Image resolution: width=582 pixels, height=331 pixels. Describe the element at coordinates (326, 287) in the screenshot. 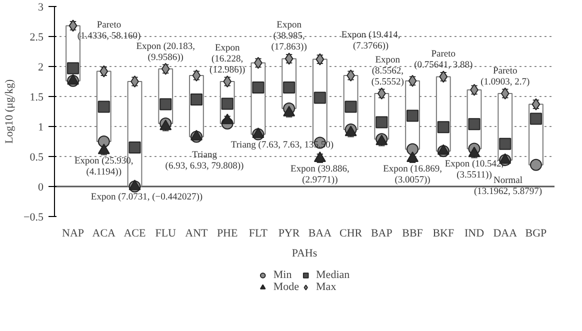

I see `legend-label: Max` at that location.